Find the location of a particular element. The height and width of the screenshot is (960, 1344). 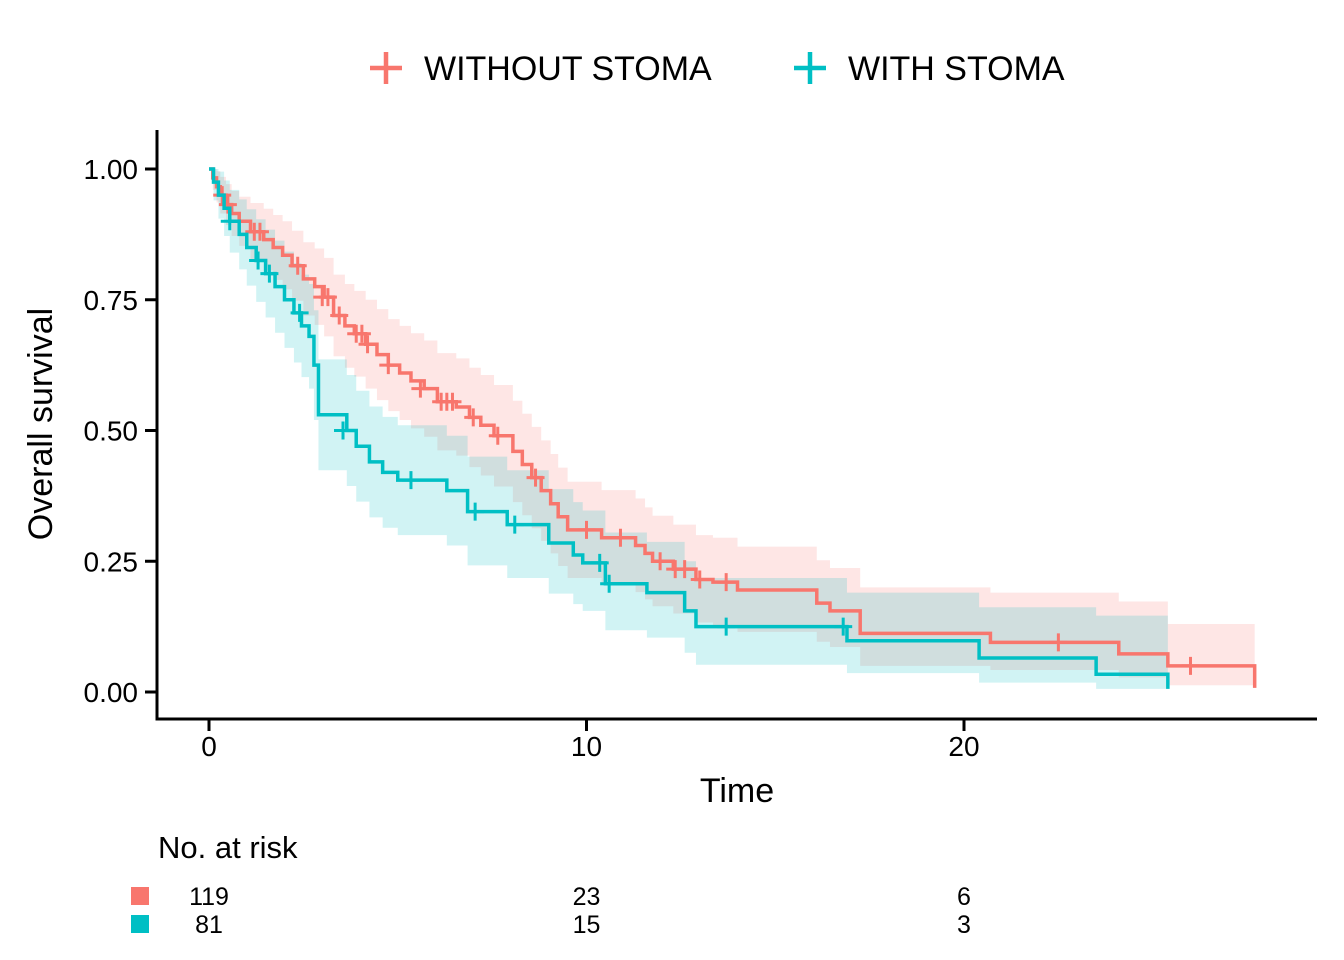

y-tick-label: 0.75 is located at coordinates (111, 300).